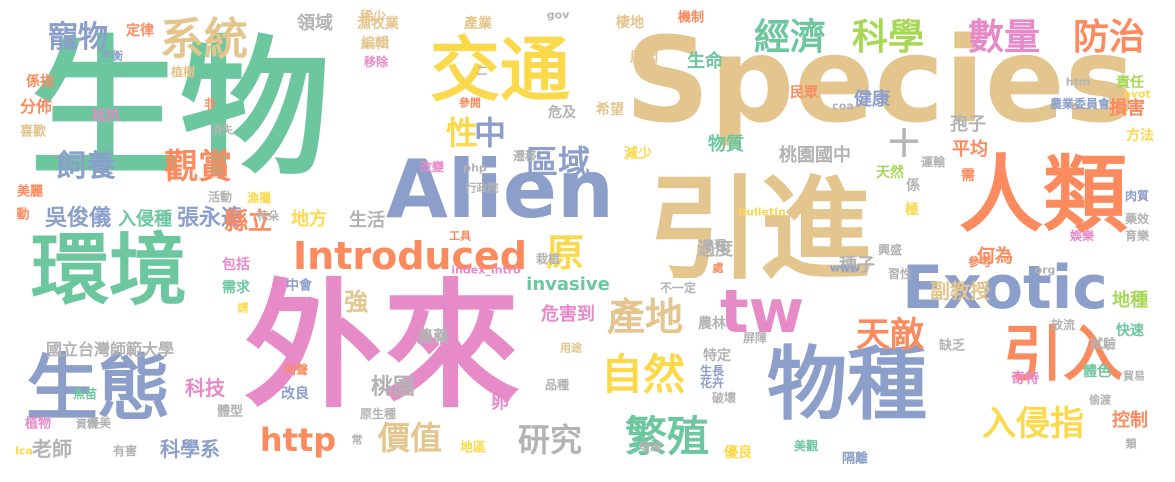 Image resolution: width=1175 pixels, height=482 pixels. I want to click on word: 工具, so click(460, 236).